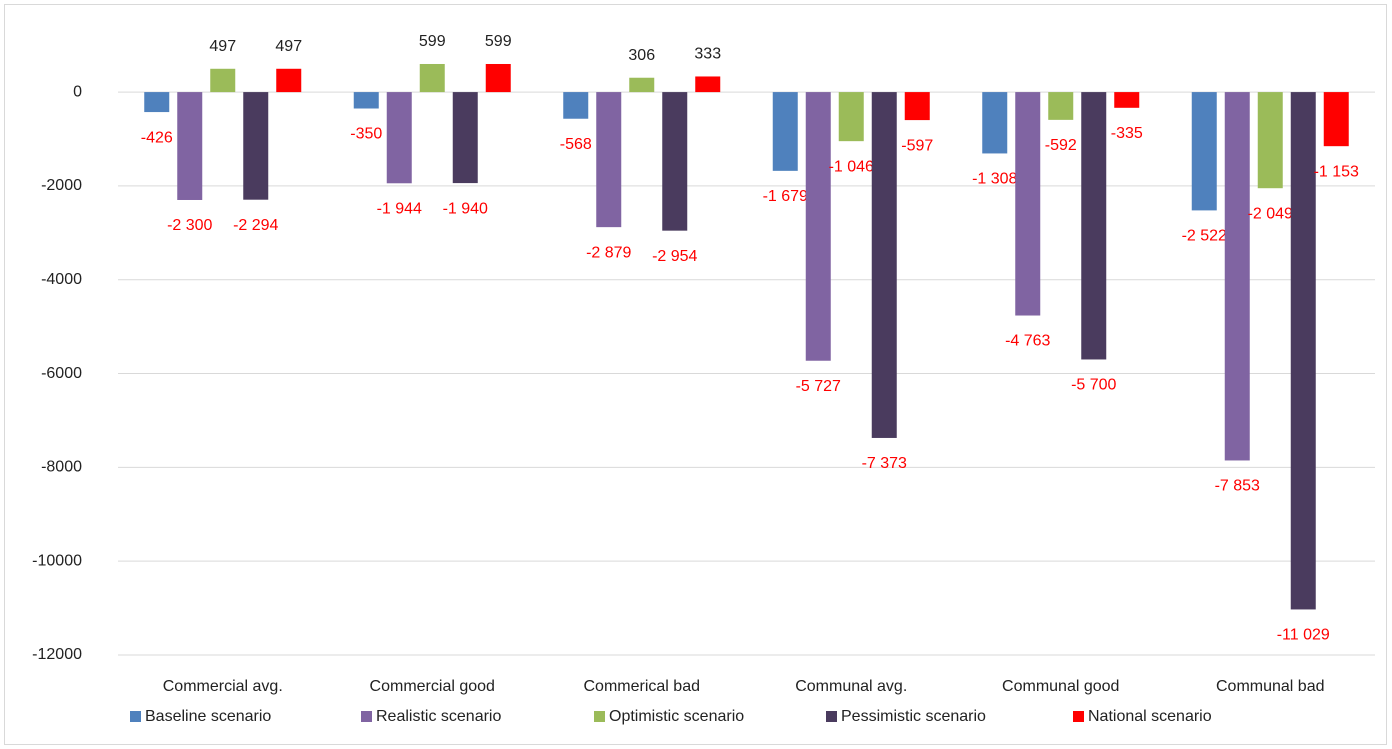  What do you see at coordinates (642, 686) in the screenshot?
I see `x-tick-label: Commerical bad` at bounding box center [642, 686].